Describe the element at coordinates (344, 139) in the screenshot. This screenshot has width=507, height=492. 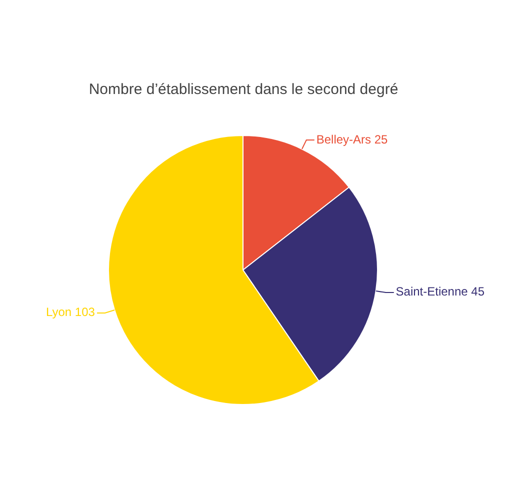
I see `slice-label: Belley-Ars` at that location.